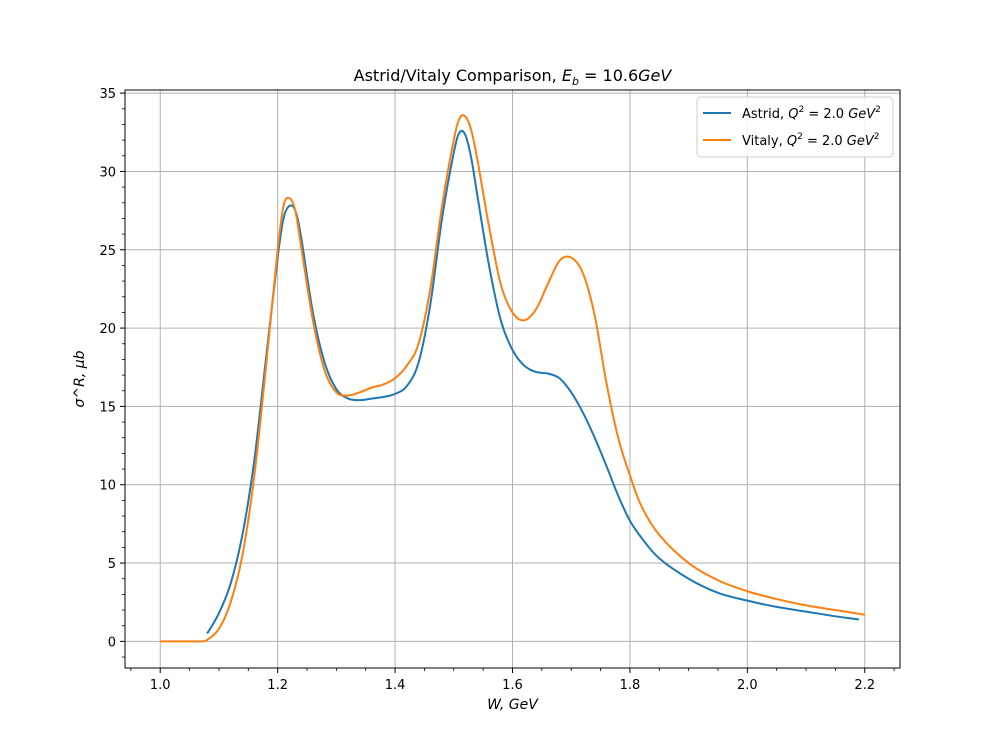 The image size is (1000, 750). What do you see at coordinates (764, 141) in the screenshot?
I see `legend-label-prefix: Vitaly,` at bounding box center [764, 141].